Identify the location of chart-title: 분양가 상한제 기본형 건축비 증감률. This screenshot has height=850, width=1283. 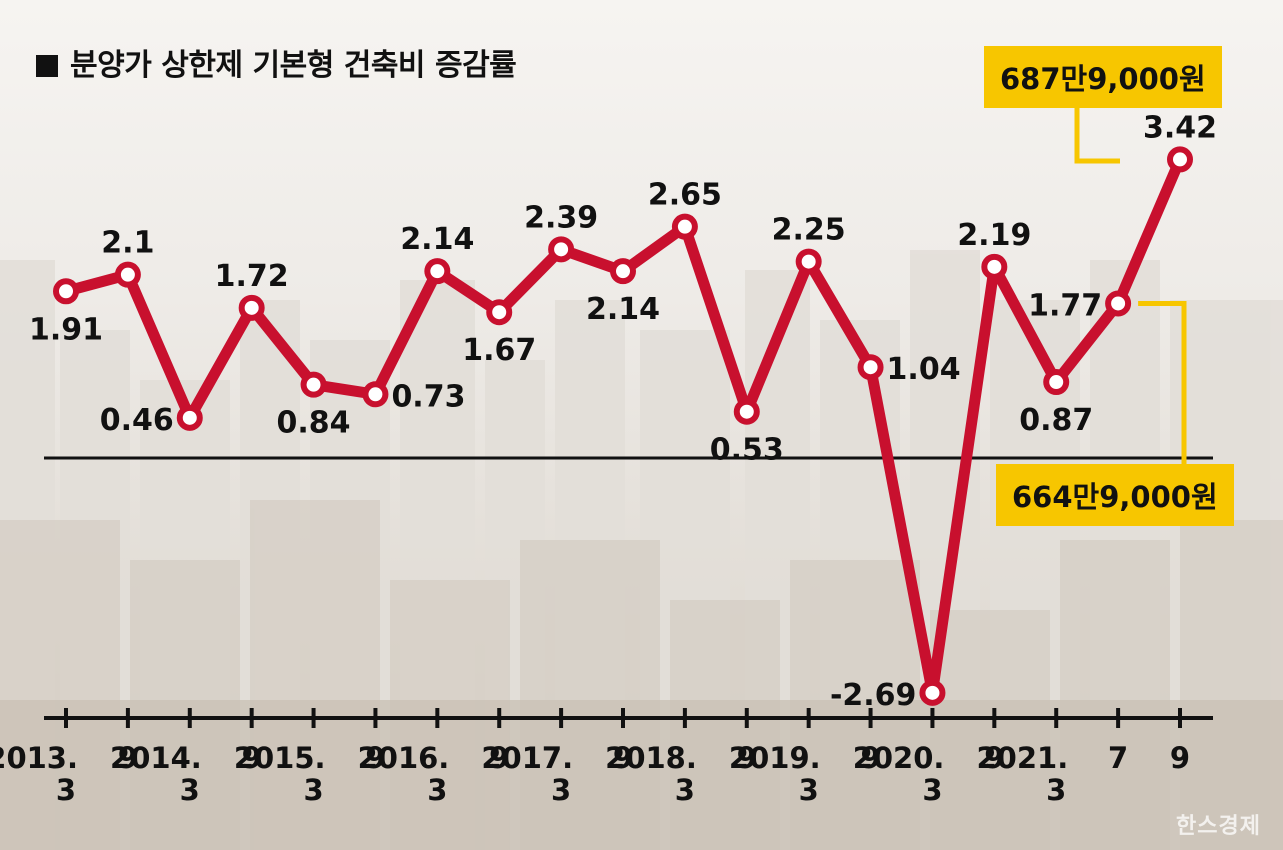
(276, 62).